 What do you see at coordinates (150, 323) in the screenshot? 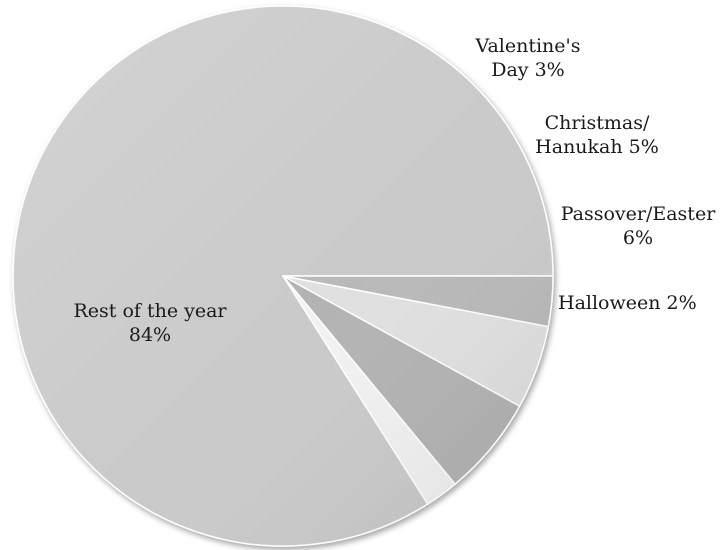
I see `slice-label-rest-of-the-year: Rest of the year 84%` at bounding box center [150, 323].